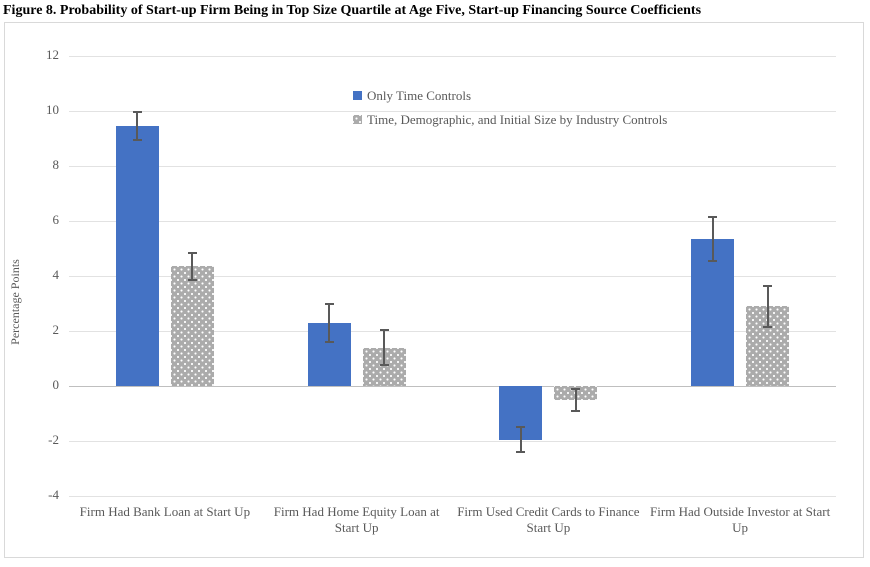  What do you see at coordinates (56, 384) in the screenshot?
I see `y-tick-label: 0` at bounding box center [56, 384].